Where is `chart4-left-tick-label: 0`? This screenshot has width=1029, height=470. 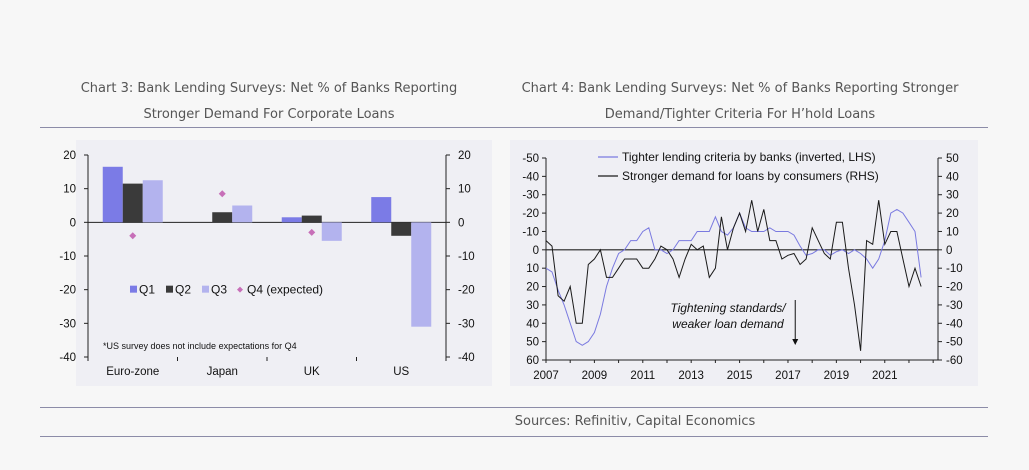 chart4-left-tick-label: 0 is located at coordinates (536, 251).